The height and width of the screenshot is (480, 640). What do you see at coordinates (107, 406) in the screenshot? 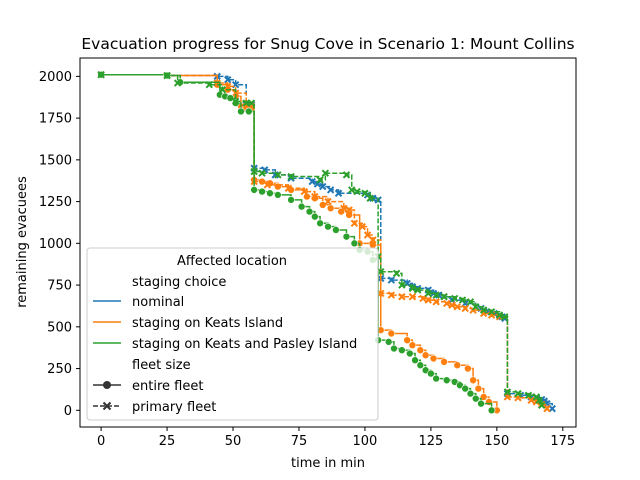
I see `legend-x-marker-icon` at bounding box center [107, 406].